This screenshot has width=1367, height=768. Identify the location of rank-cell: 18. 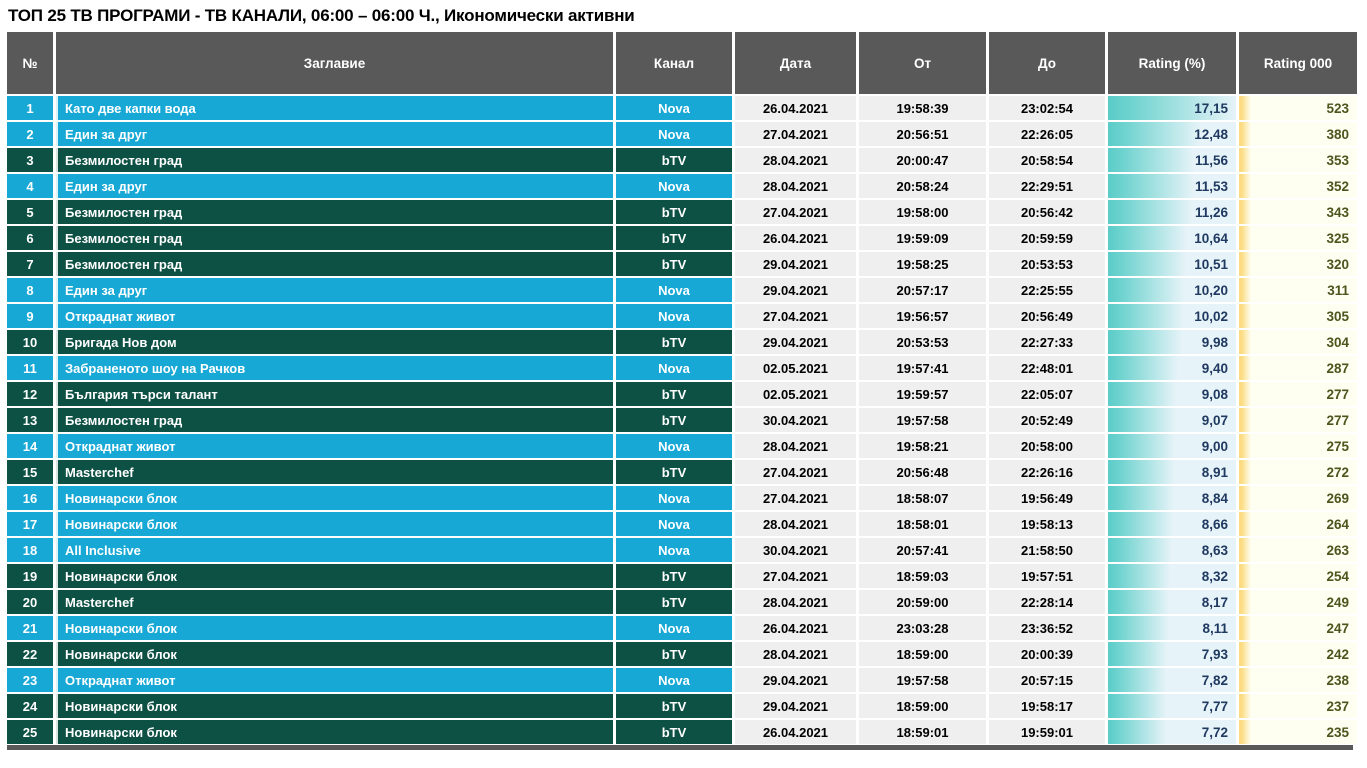
(30, 550).